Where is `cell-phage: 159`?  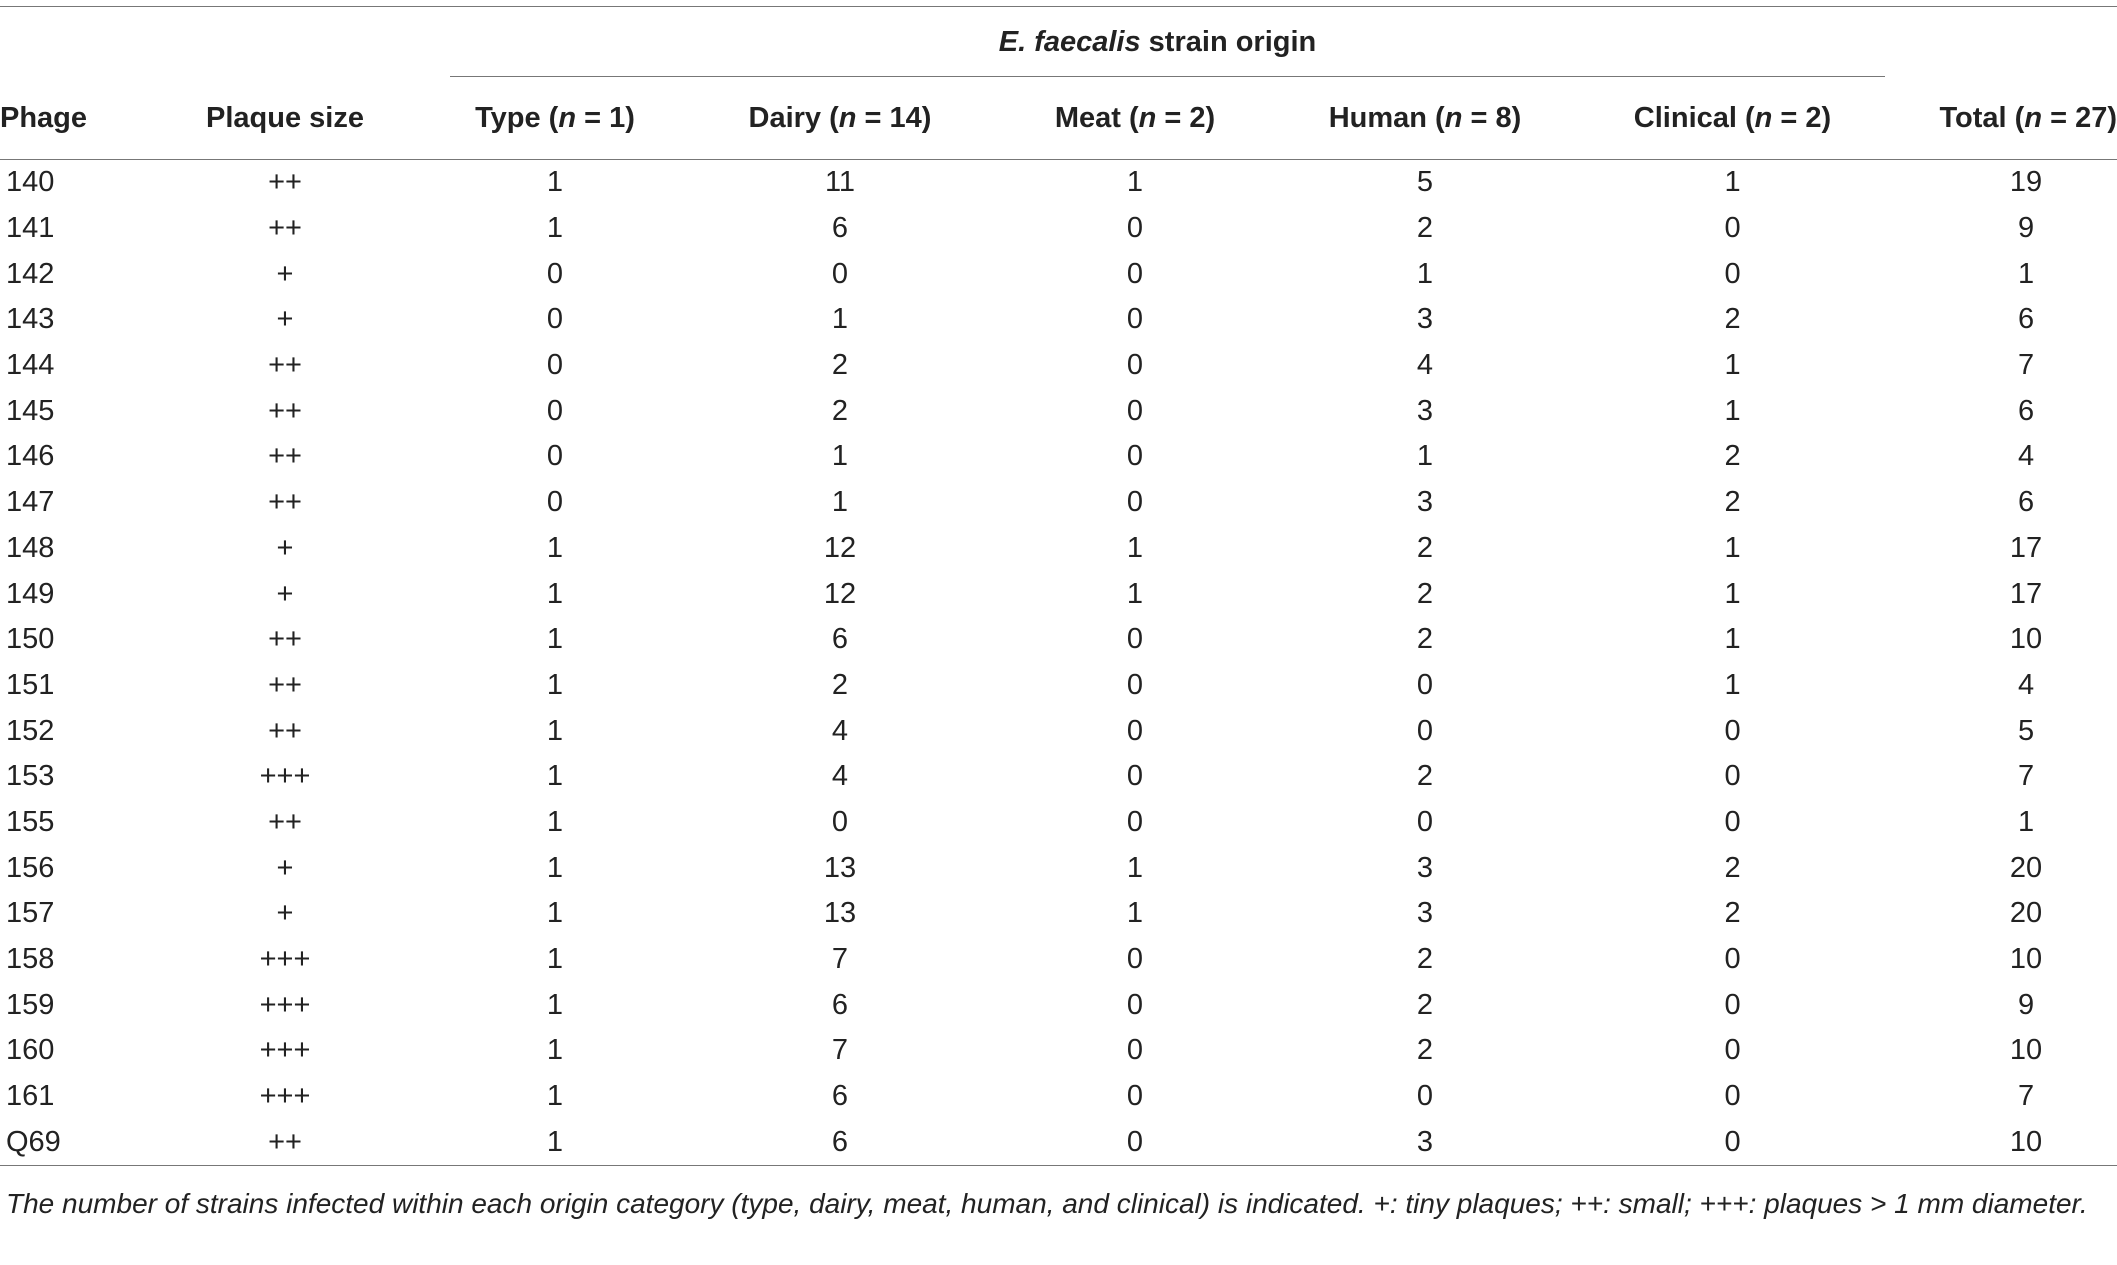 cell-phage: 159 is located at coordinates (30, 1004).